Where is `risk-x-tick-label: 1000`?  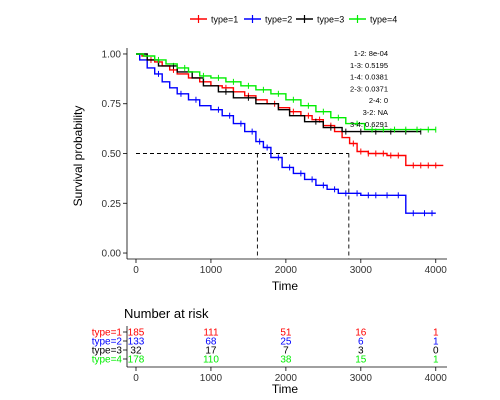 risk-x-tick-label: 1000 is located at coordinates (211, 378).